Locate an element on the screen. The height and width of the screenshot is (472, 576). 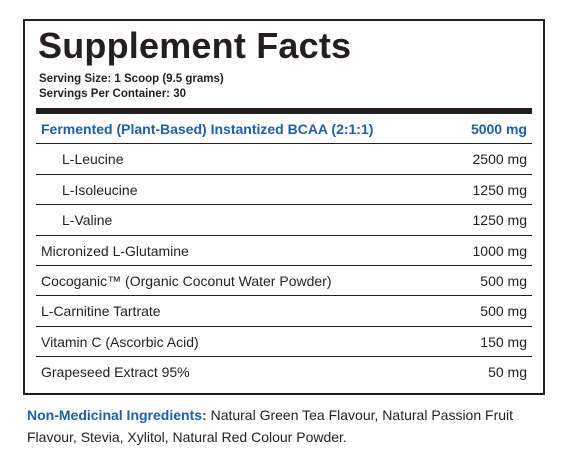
sub-ingredient-row: L-Leucine 2500 mg is located at coordinates (284, 159).